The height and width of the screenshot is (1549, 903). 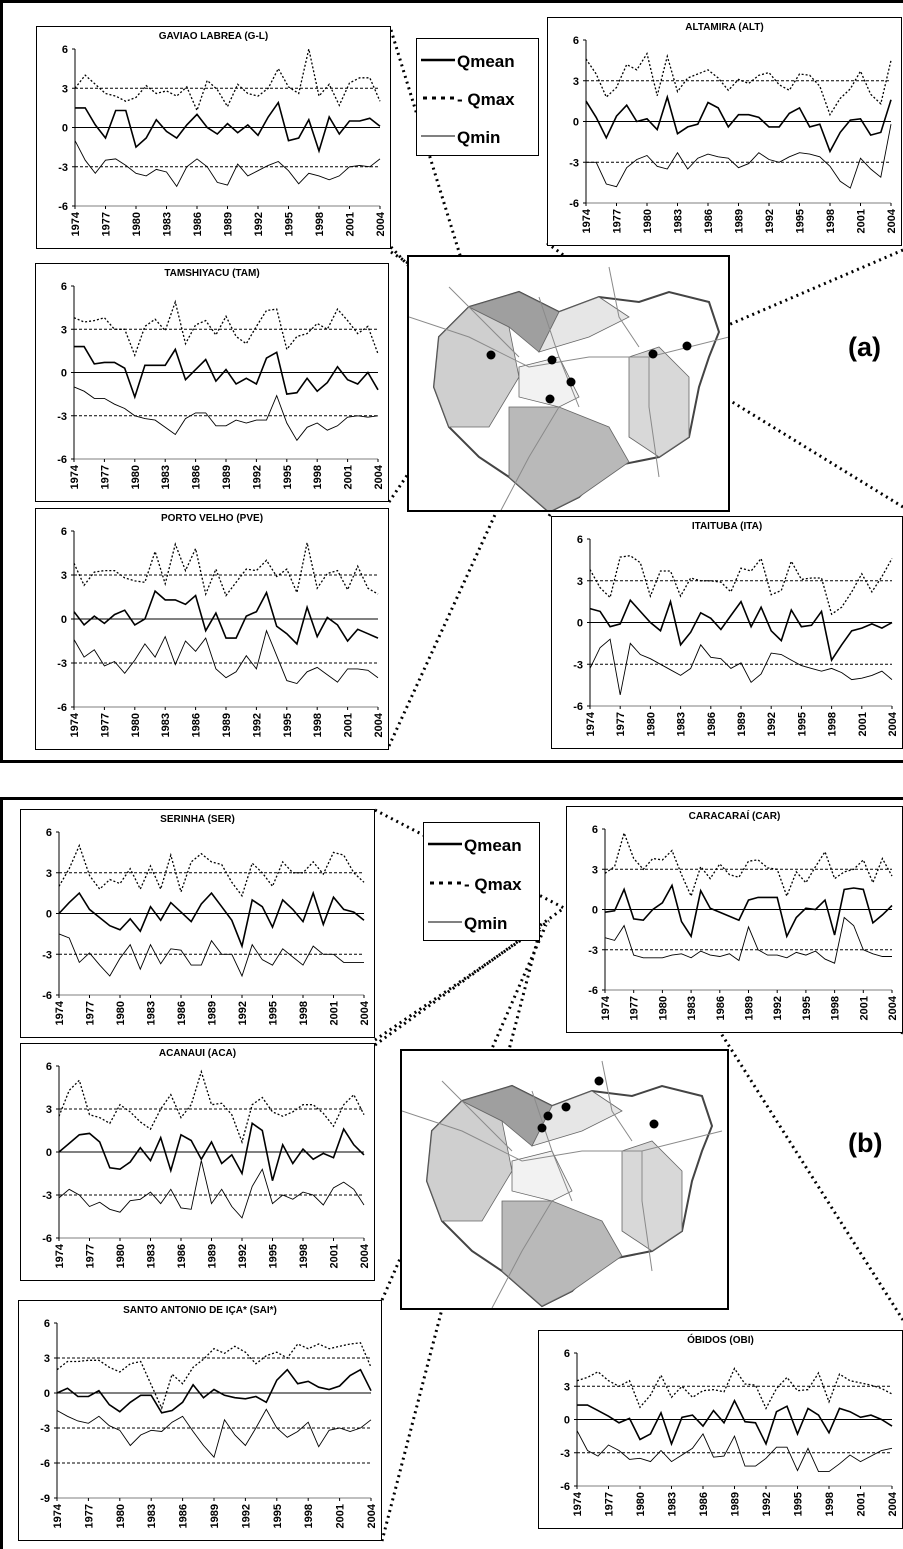 I want to click on legend-item-qmax: - Qmax, so click(x=477, y=99).